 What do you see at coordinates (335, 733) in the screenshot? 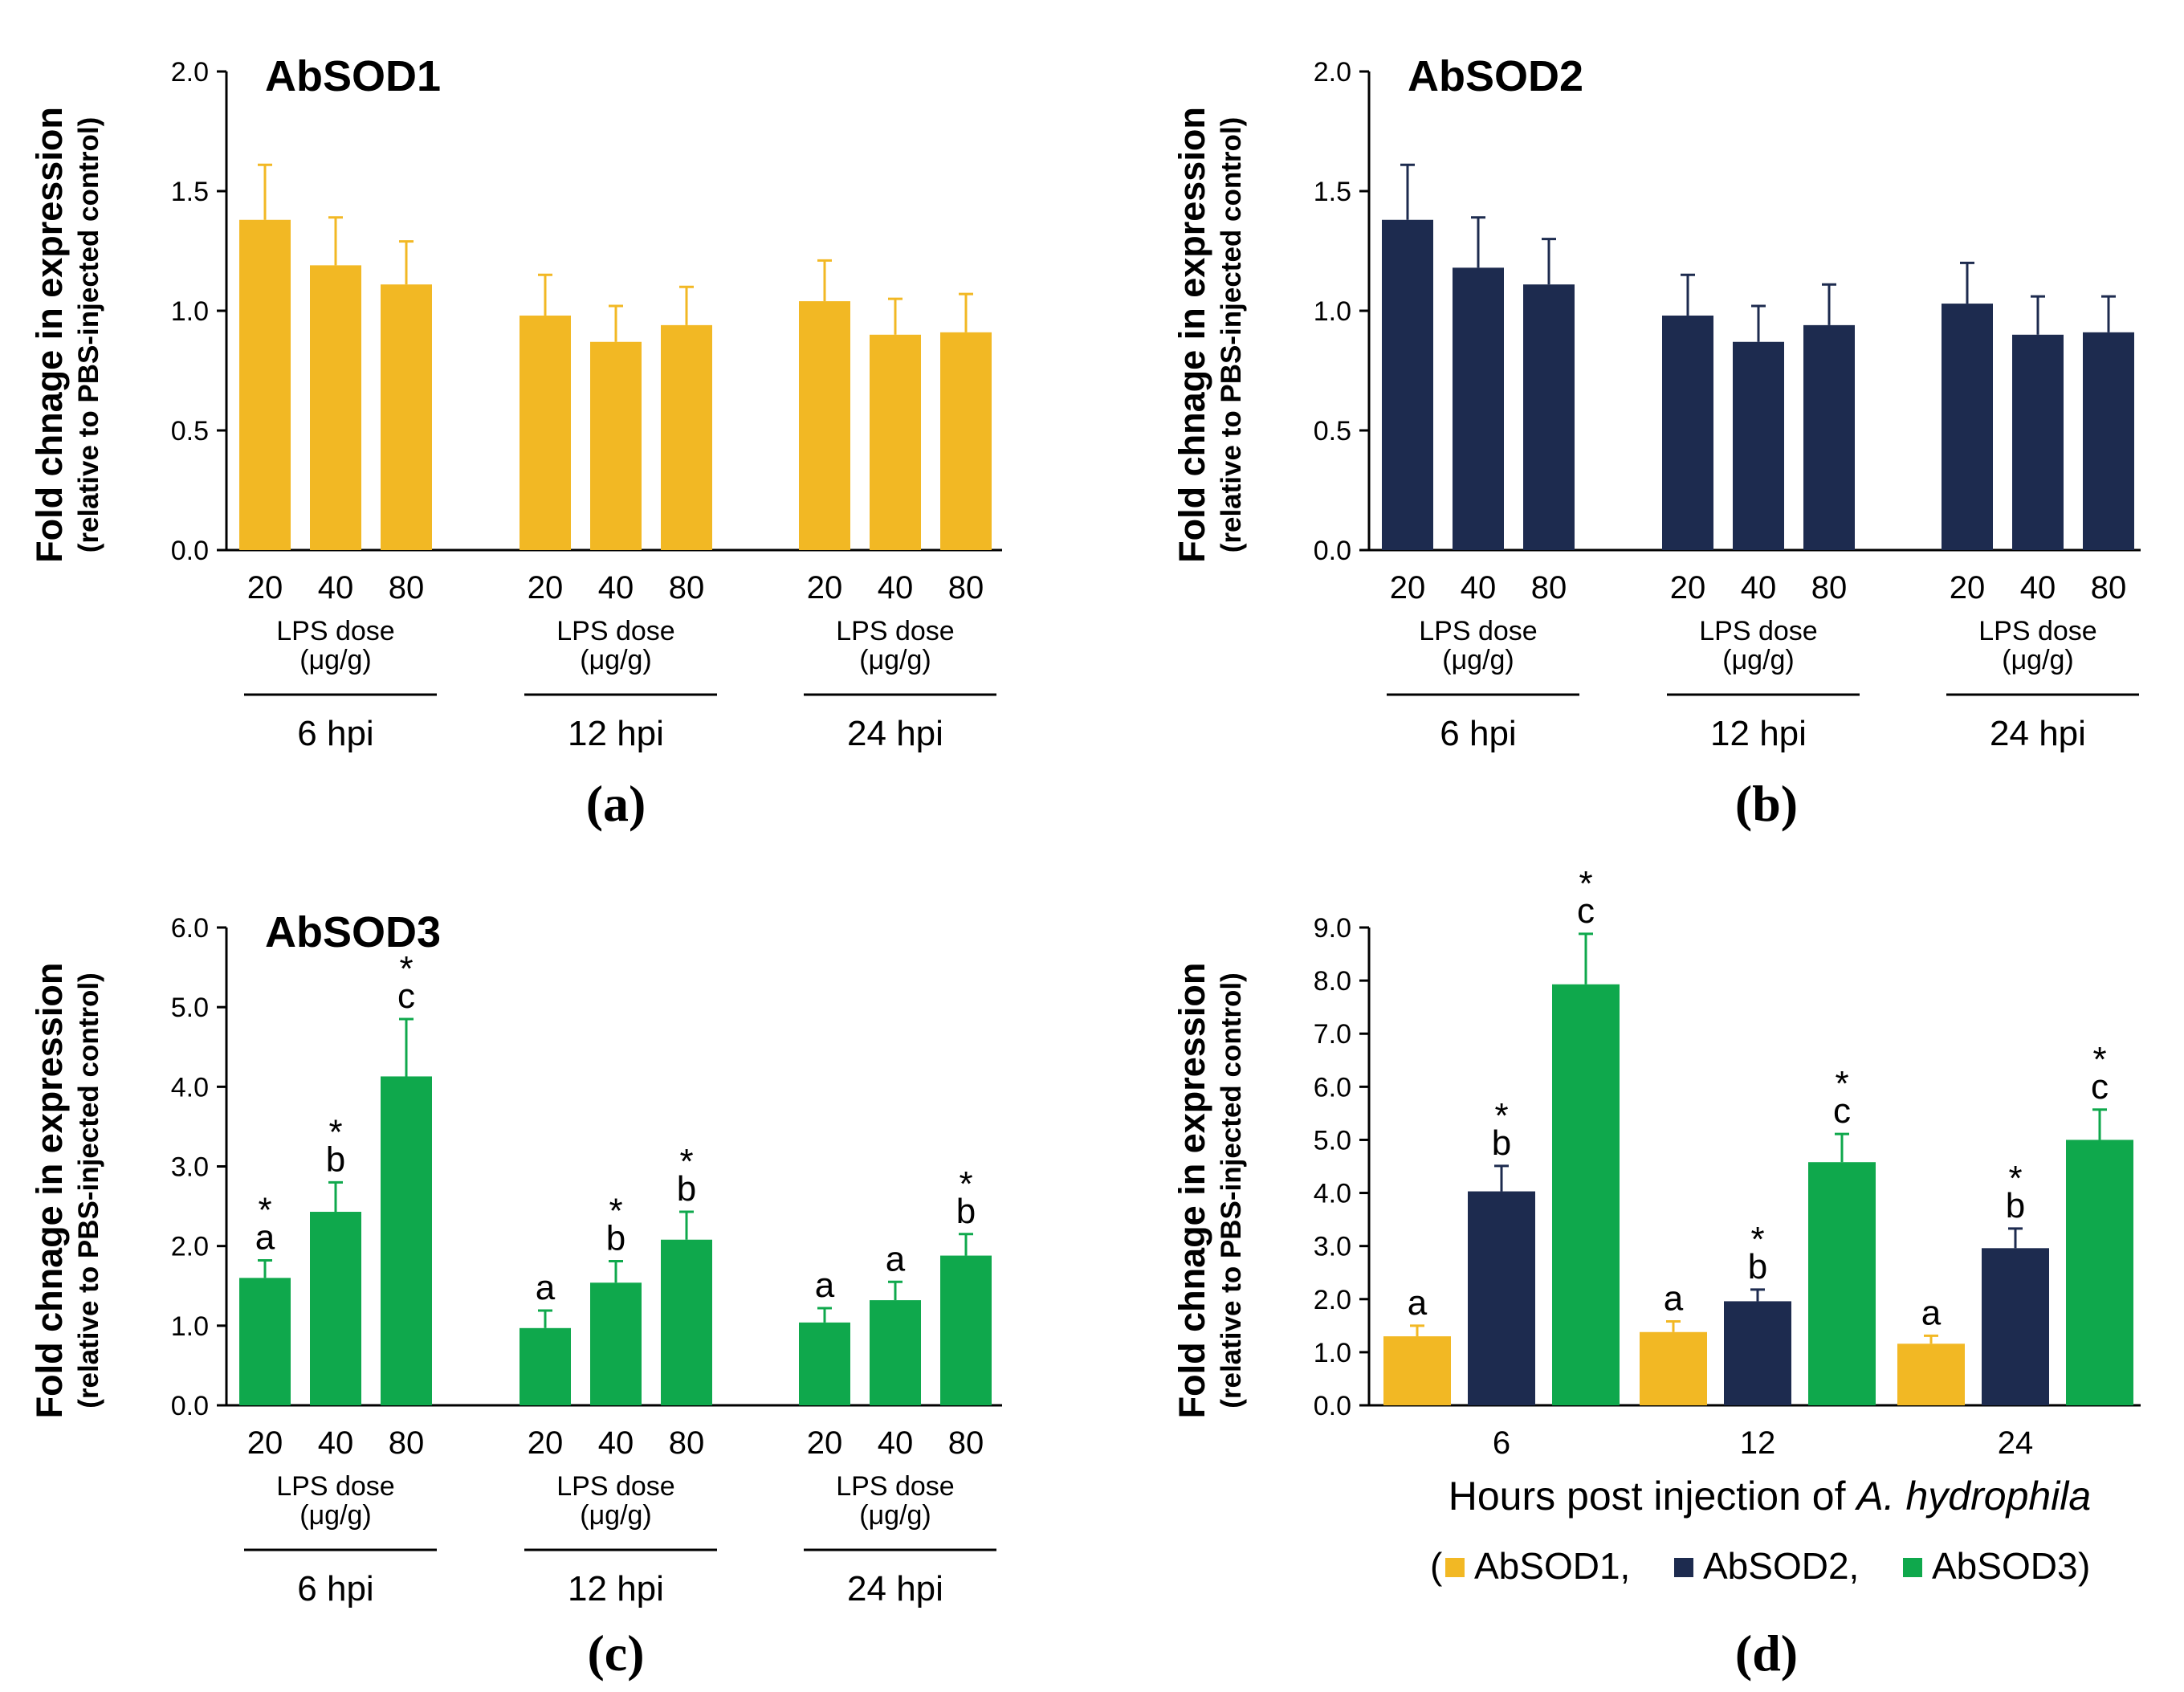
I see `group-label: 6 hpi` at bounding box center [335, 733].